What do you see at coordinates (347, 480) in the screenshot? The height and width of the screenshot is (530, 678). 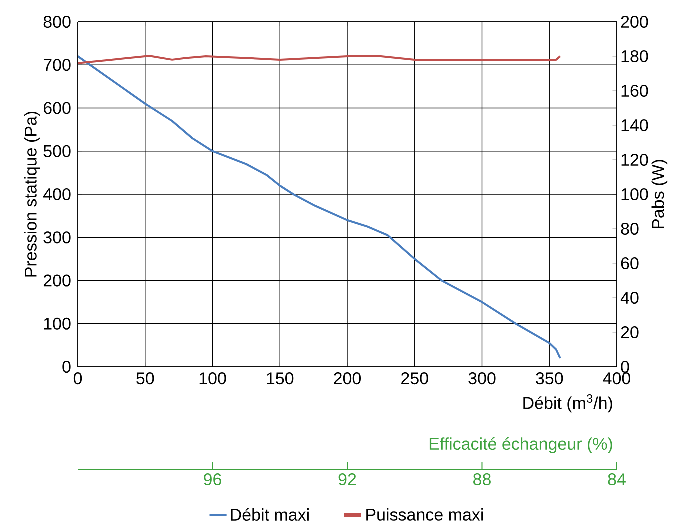 I see `x2-tick-label: 92` at bounding box center [347, 480].